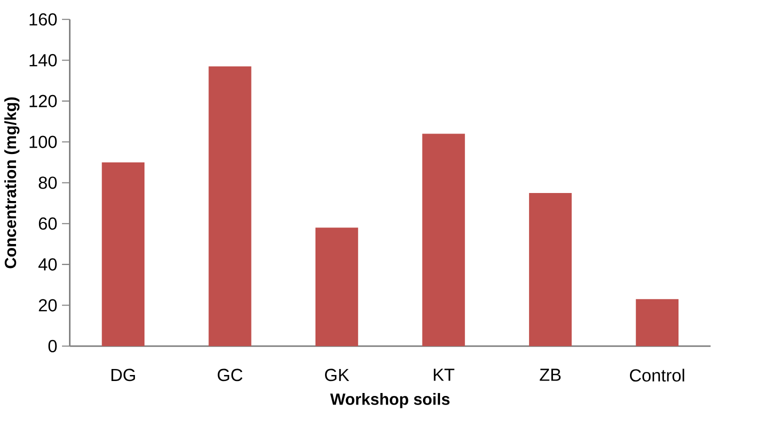 This screenshot has height=427, width=764. Describe the element at coordinates (337, 375) in the screenshot. I see `x-tick-label: GK` at that location.